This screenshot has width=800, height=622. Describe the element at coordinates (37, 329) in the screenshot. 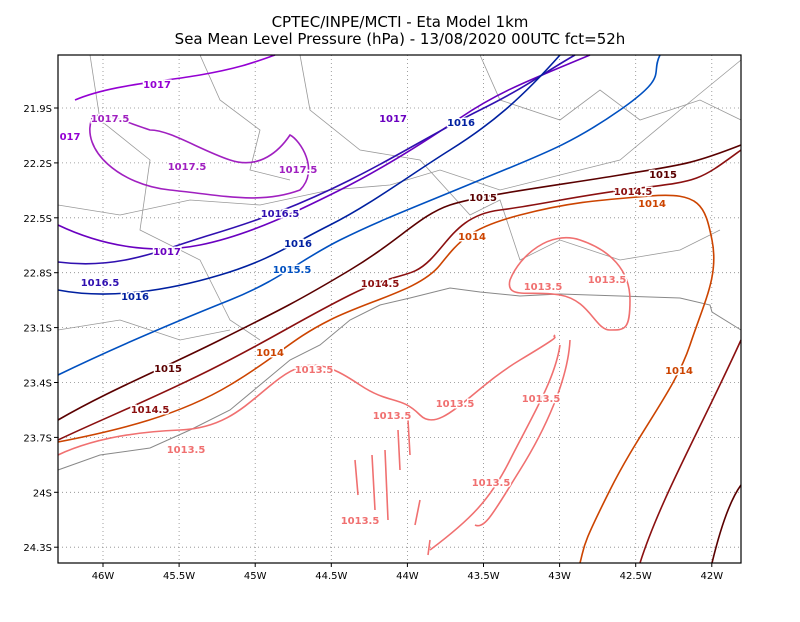

I see `lat-label: 23.1S` at that location.